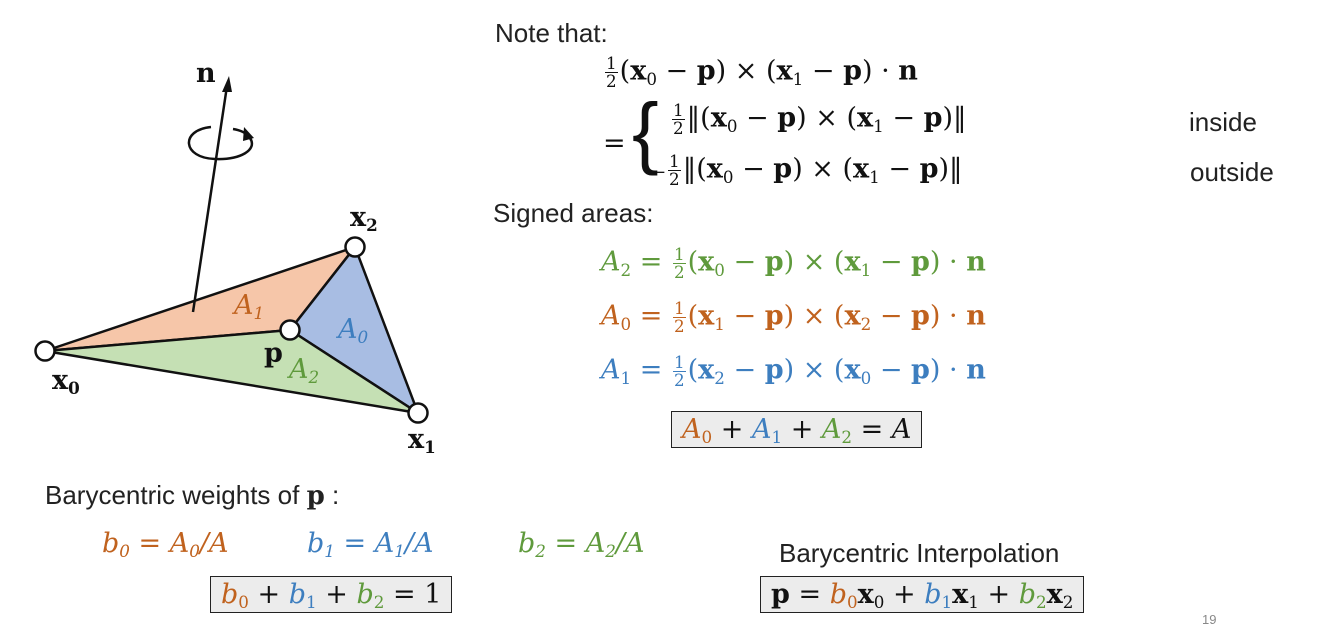 The width and height of the screenshot is (1321, 644). Describe the element at coordinates (645, 131) in the screenshot. I see `left-brace: {` at that location.